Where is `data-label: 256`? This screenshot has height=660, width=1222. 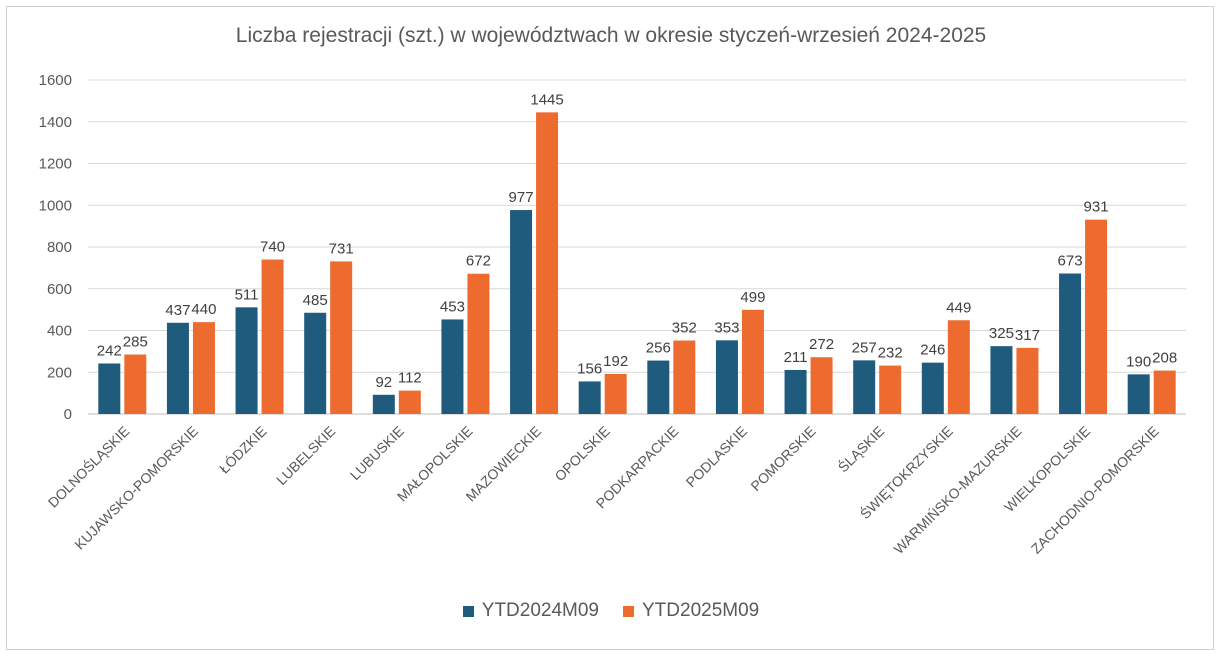
data-label: 256 is located at coordinates (658, 348).